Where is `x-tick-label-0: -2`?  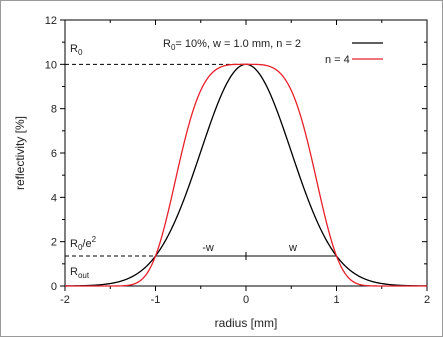 x-tick-label-0: -2 is located at coordinates (65, 300).